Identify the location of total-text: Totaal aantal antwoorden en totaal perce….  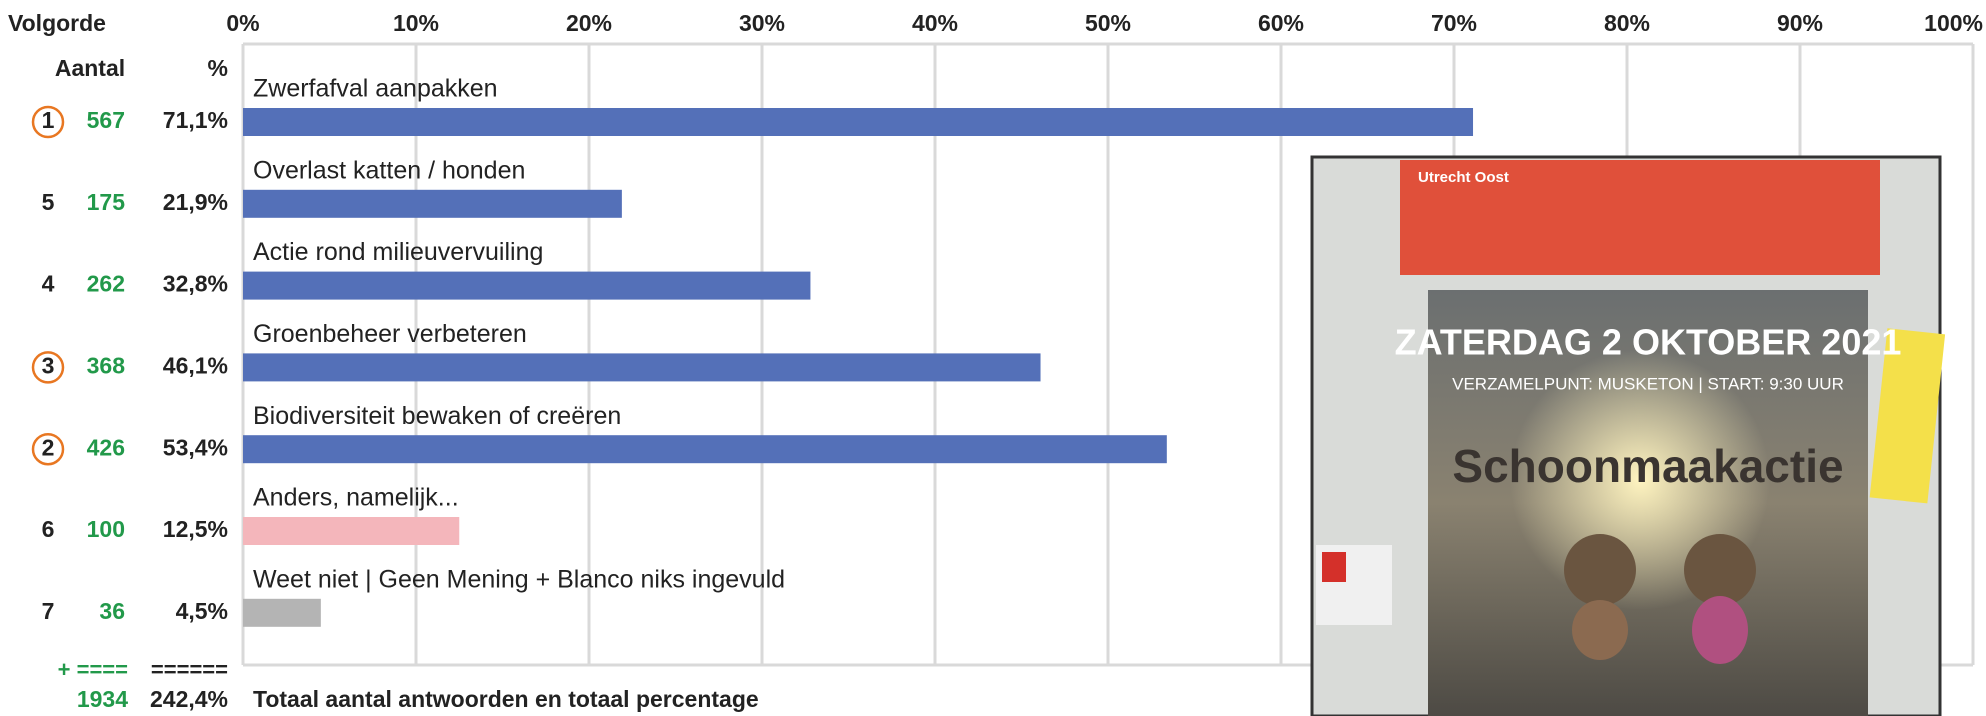
(506, 699).